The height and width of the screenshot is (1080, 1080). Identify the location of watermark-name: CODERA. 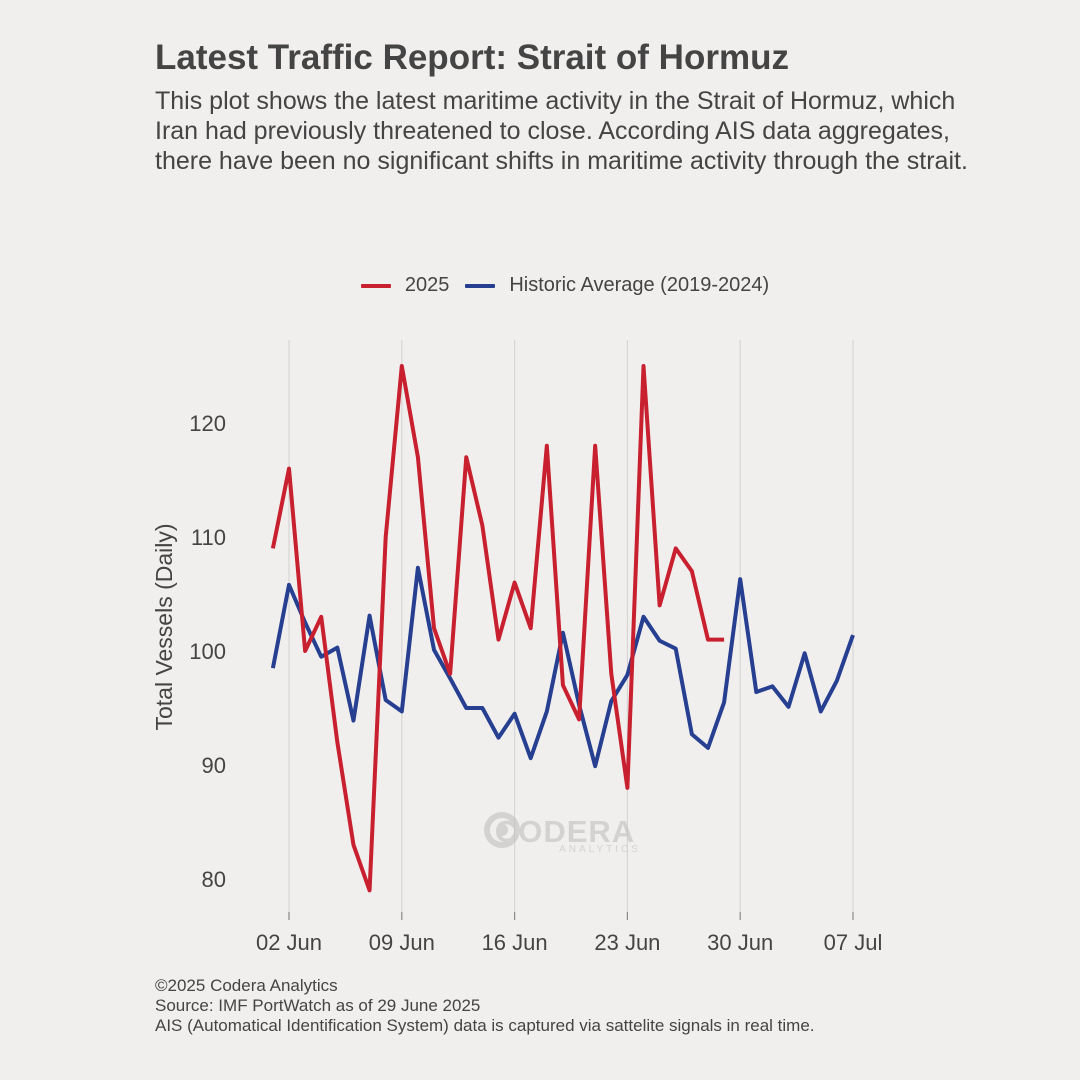
(565, 831).